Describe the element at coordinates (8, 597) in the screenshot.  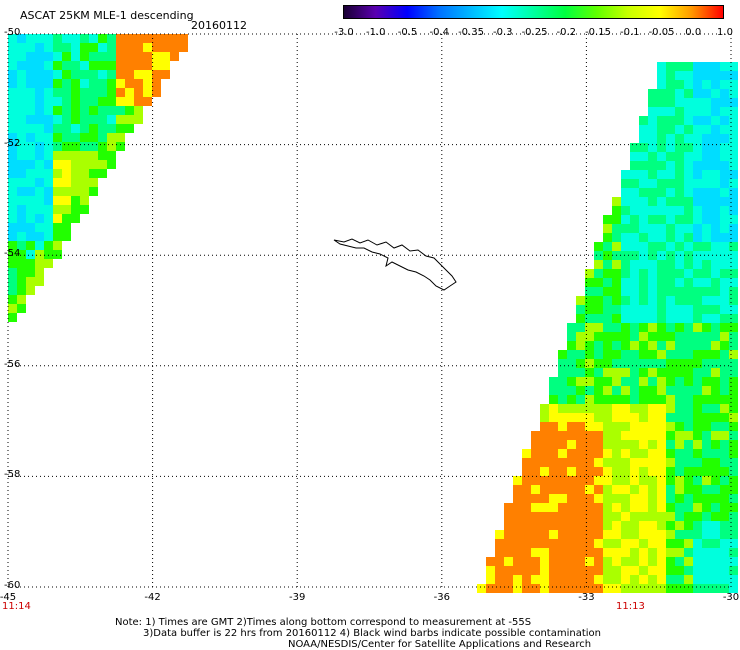
I see `longitude-label: -45` at that location.